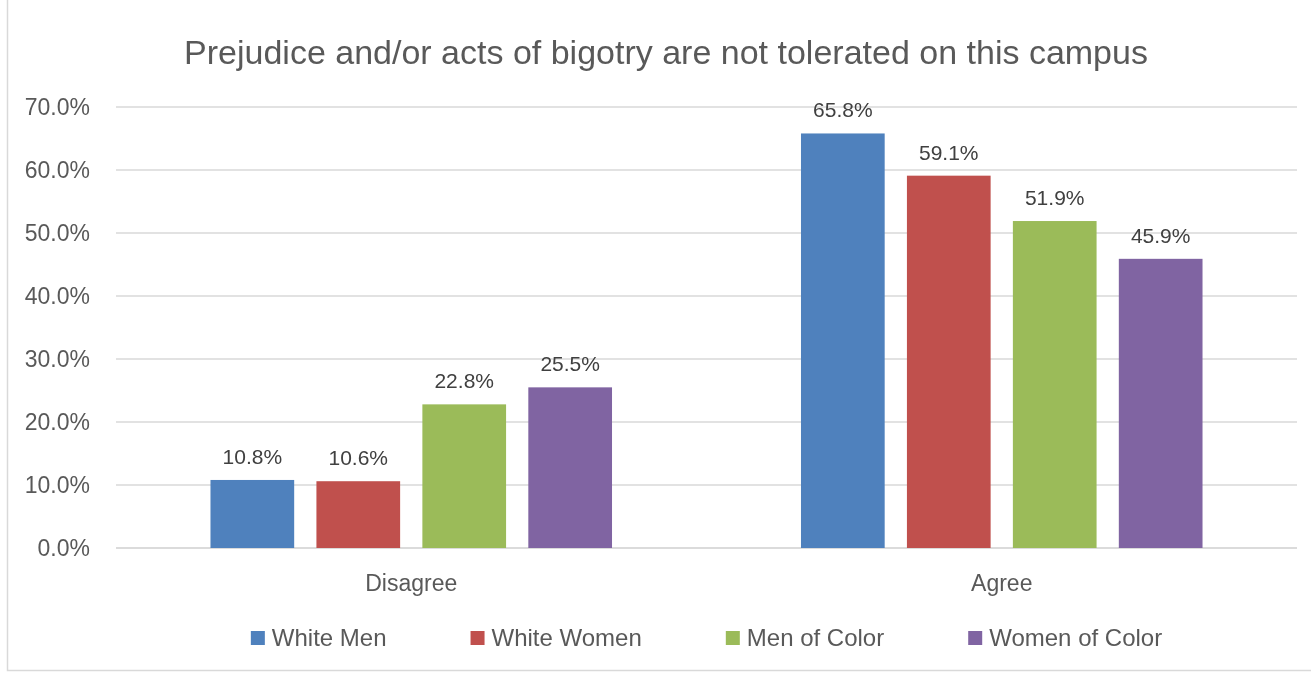 This screenshot has width=1311, height=674. I want to click on data-label: 59.1%, so click(949, 152).